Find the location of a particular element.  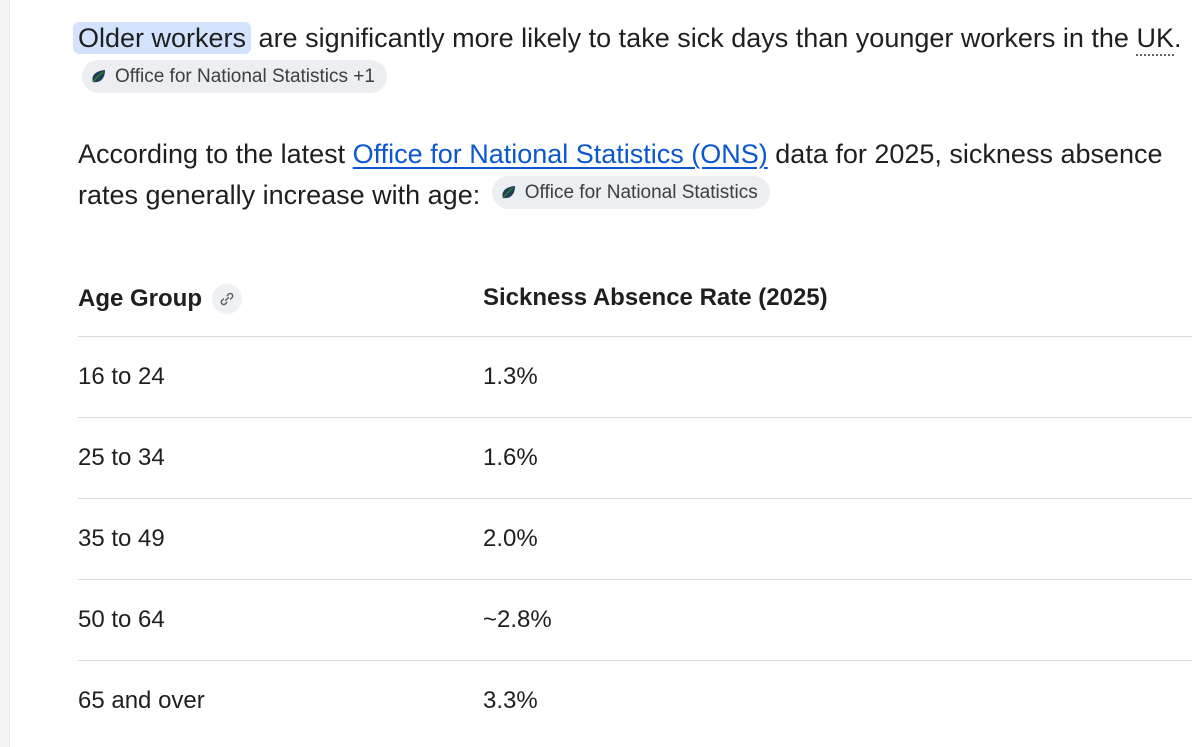

age-group-cell: 50 to 64 is located at coordinates (280, 620).